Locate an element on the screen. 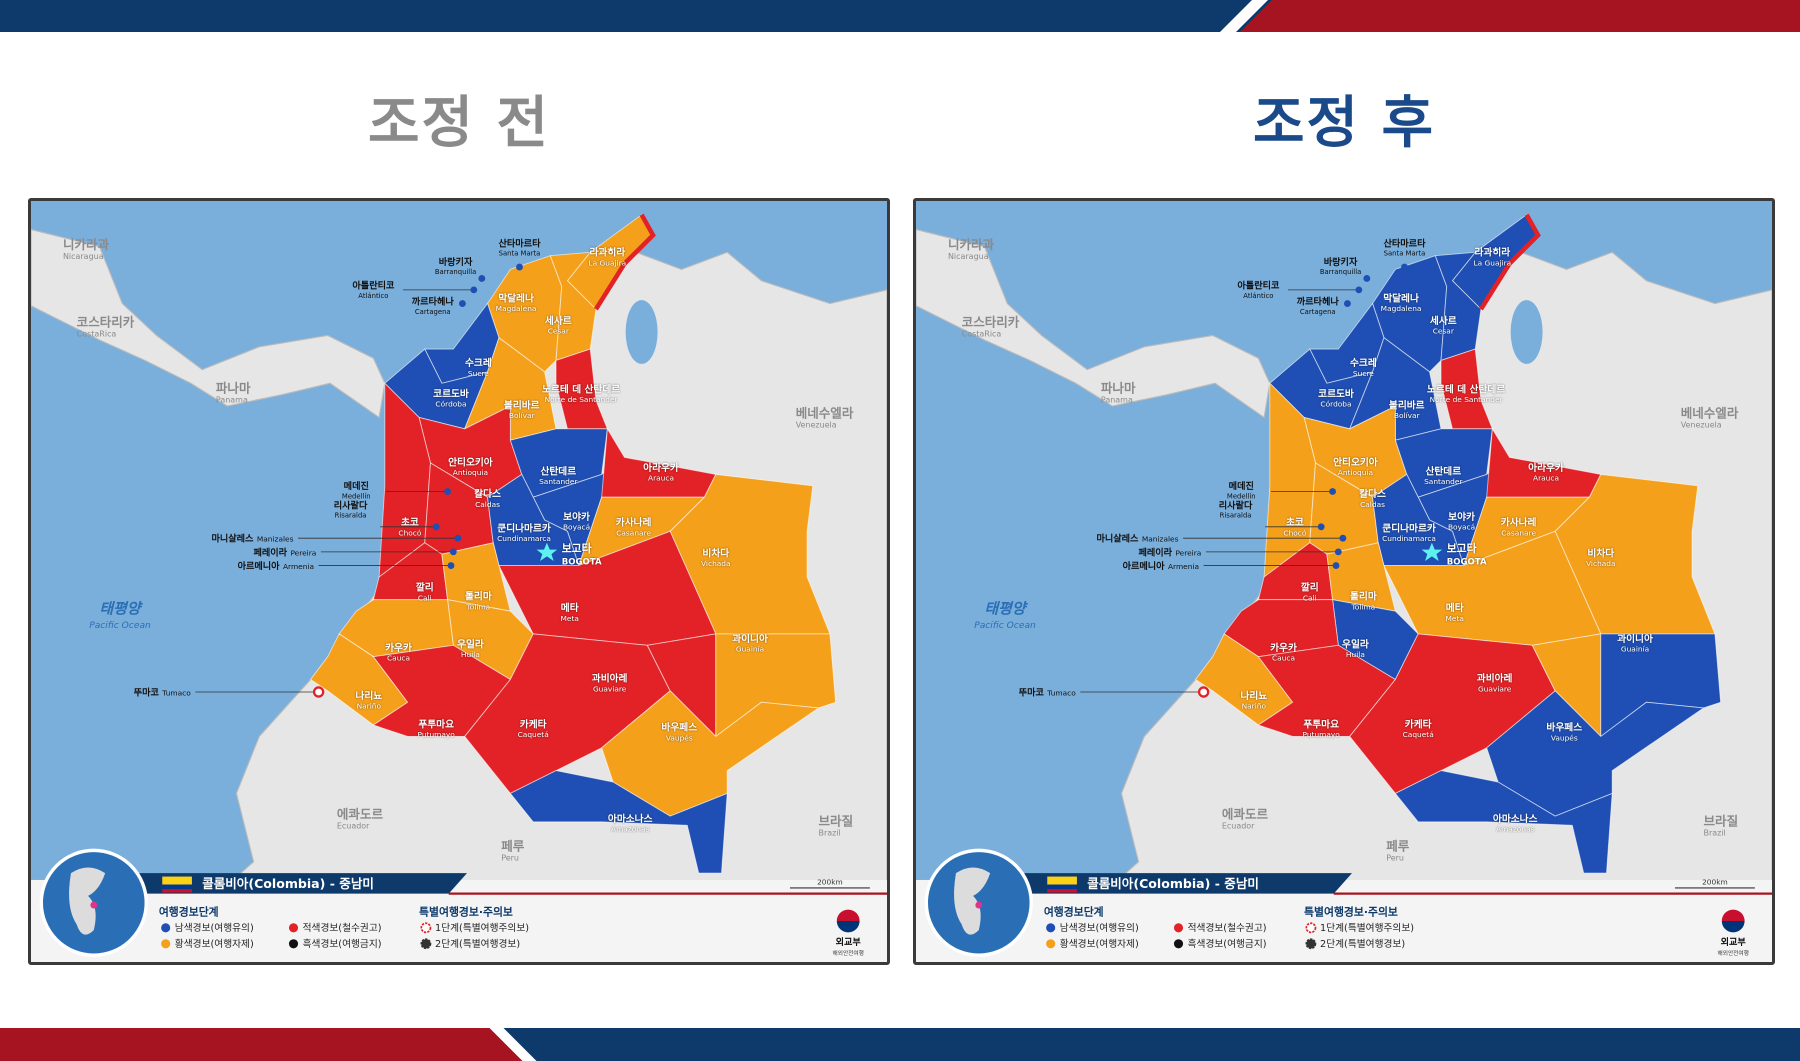  map-label: 비차다 Vichada is located at coordinates (1601, 557).